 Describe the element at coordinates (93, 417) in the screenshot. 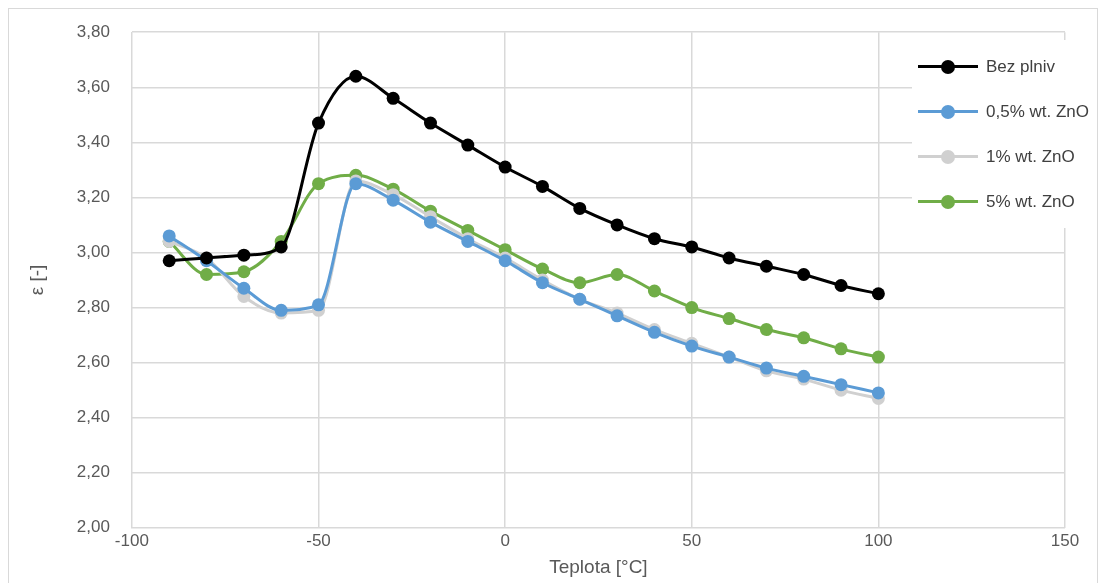

I see `y-tick-label: 2,40` at that location.